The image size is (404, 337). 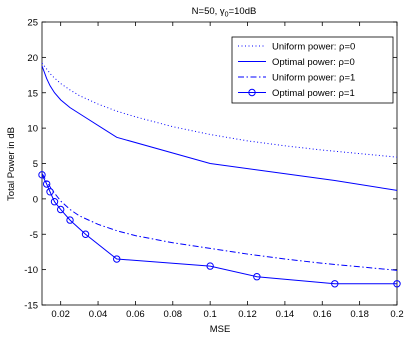 I want to click on legend-label: Optimal power: ρ=0, so click(x=313, y=62).